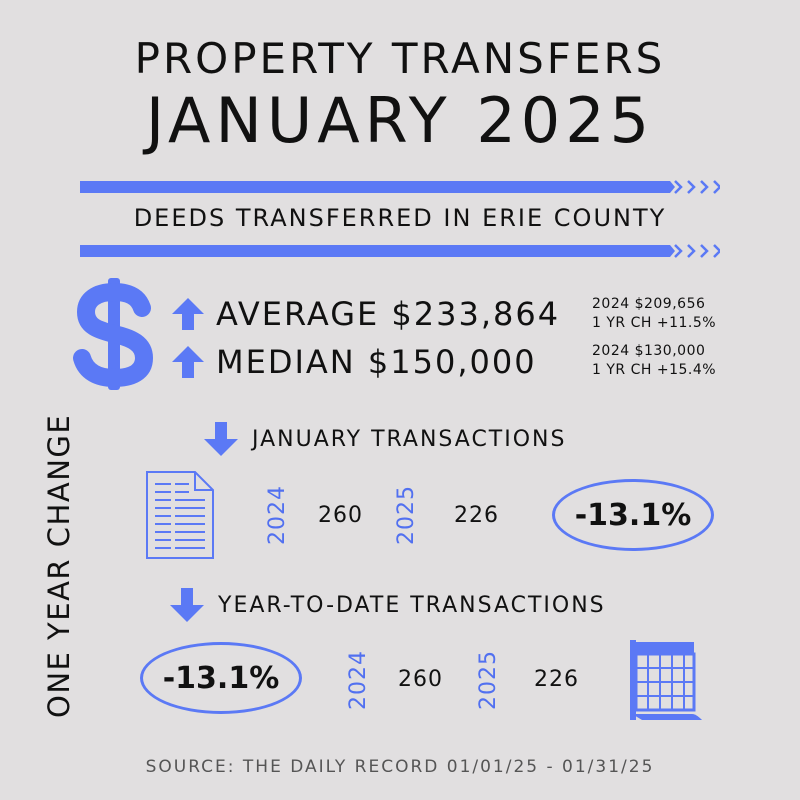 The height and width of the screenshot is (800, 800). What do you see at coordinates (400, 58) in the screenshot?
I see `page-title-line1: PROPERTY TRANSFERS` at bounding box center [400, 58].